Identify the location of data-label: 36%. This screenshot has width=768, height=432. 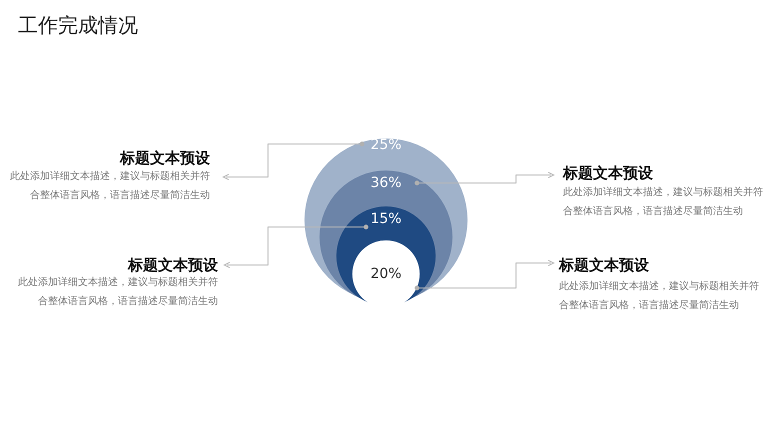
(386, 183).